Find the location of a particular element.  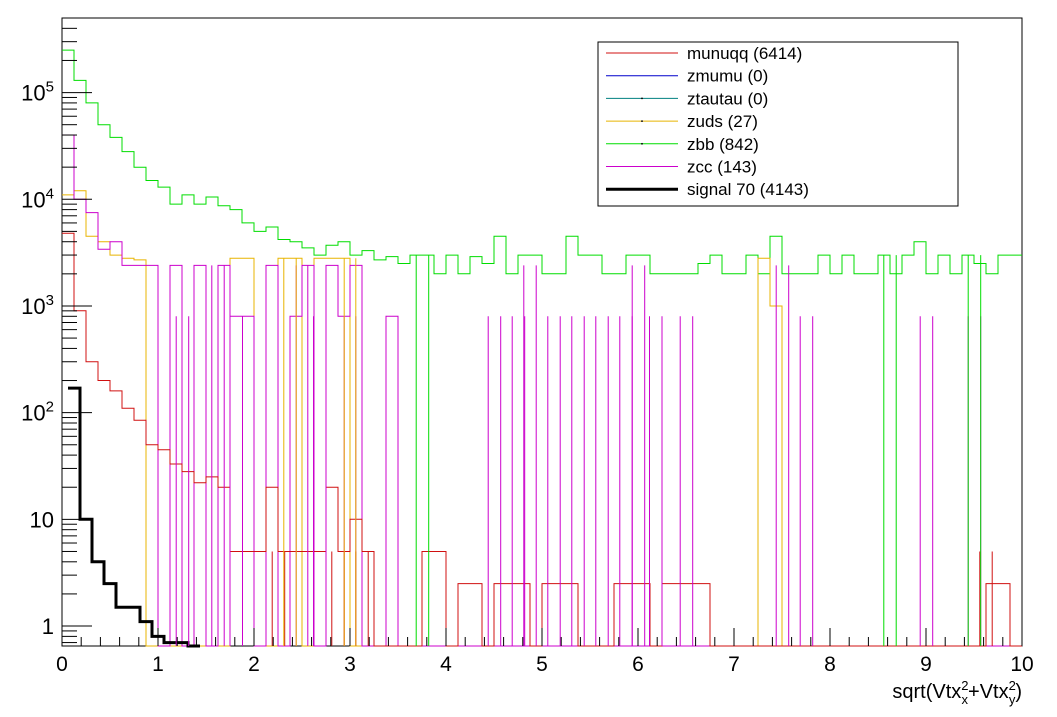

x-tick-label: 6 is located at coordinates (638, 664).